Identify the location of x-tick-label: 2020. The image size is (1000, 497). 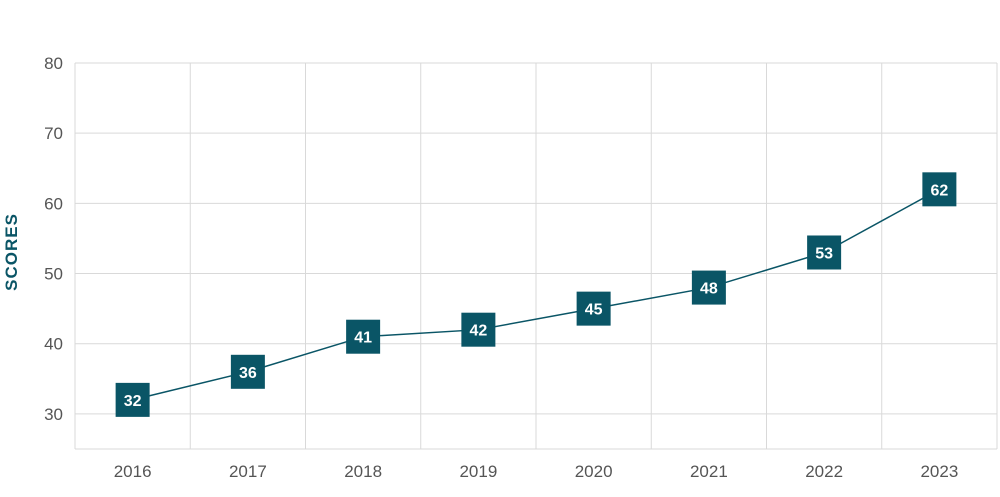
(594, 471).